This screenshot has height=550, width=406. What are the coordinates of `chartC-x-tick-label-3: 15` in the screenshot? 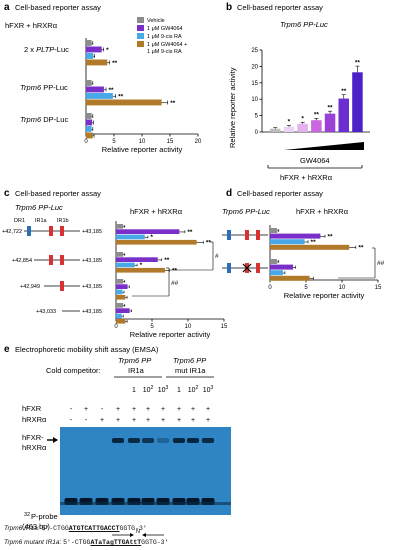 It's located at (224, 327).